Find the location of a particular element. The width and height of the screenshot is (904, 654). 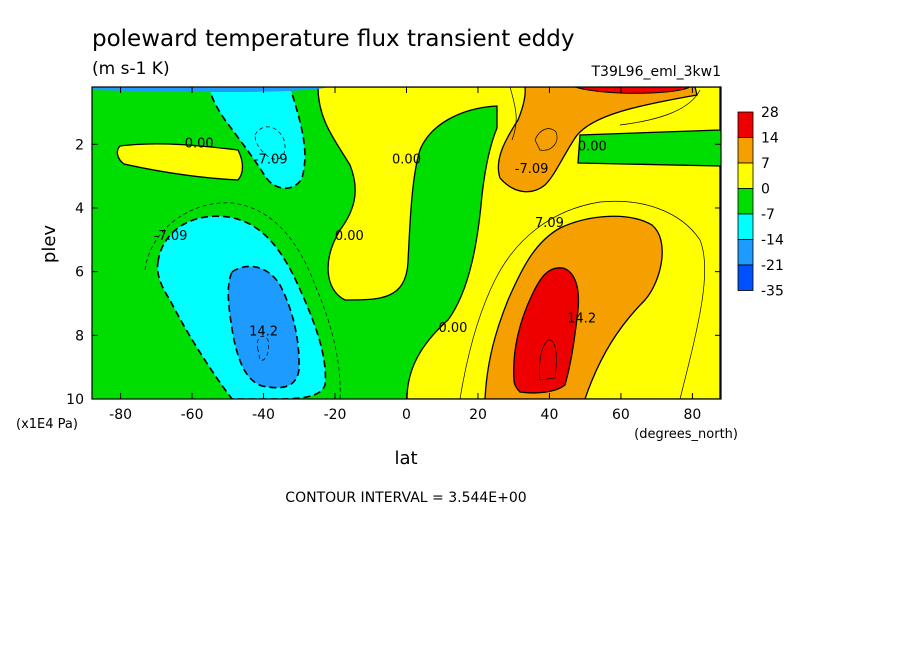

colorbar-label: 7 is located at coordinates (765, 164).